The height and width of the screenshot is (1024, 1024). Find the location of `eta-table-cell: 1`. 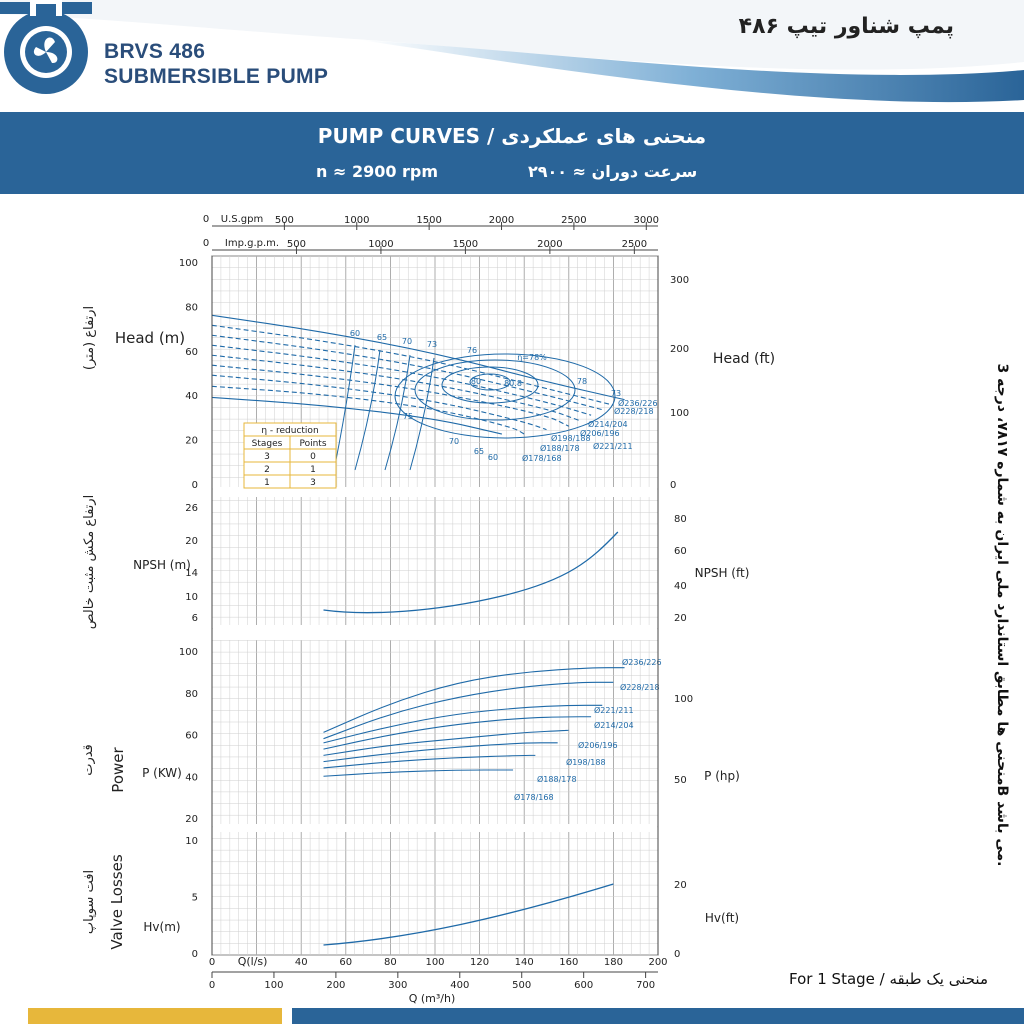

eta-table-cell: 1 is located at coordinates (313, 470).